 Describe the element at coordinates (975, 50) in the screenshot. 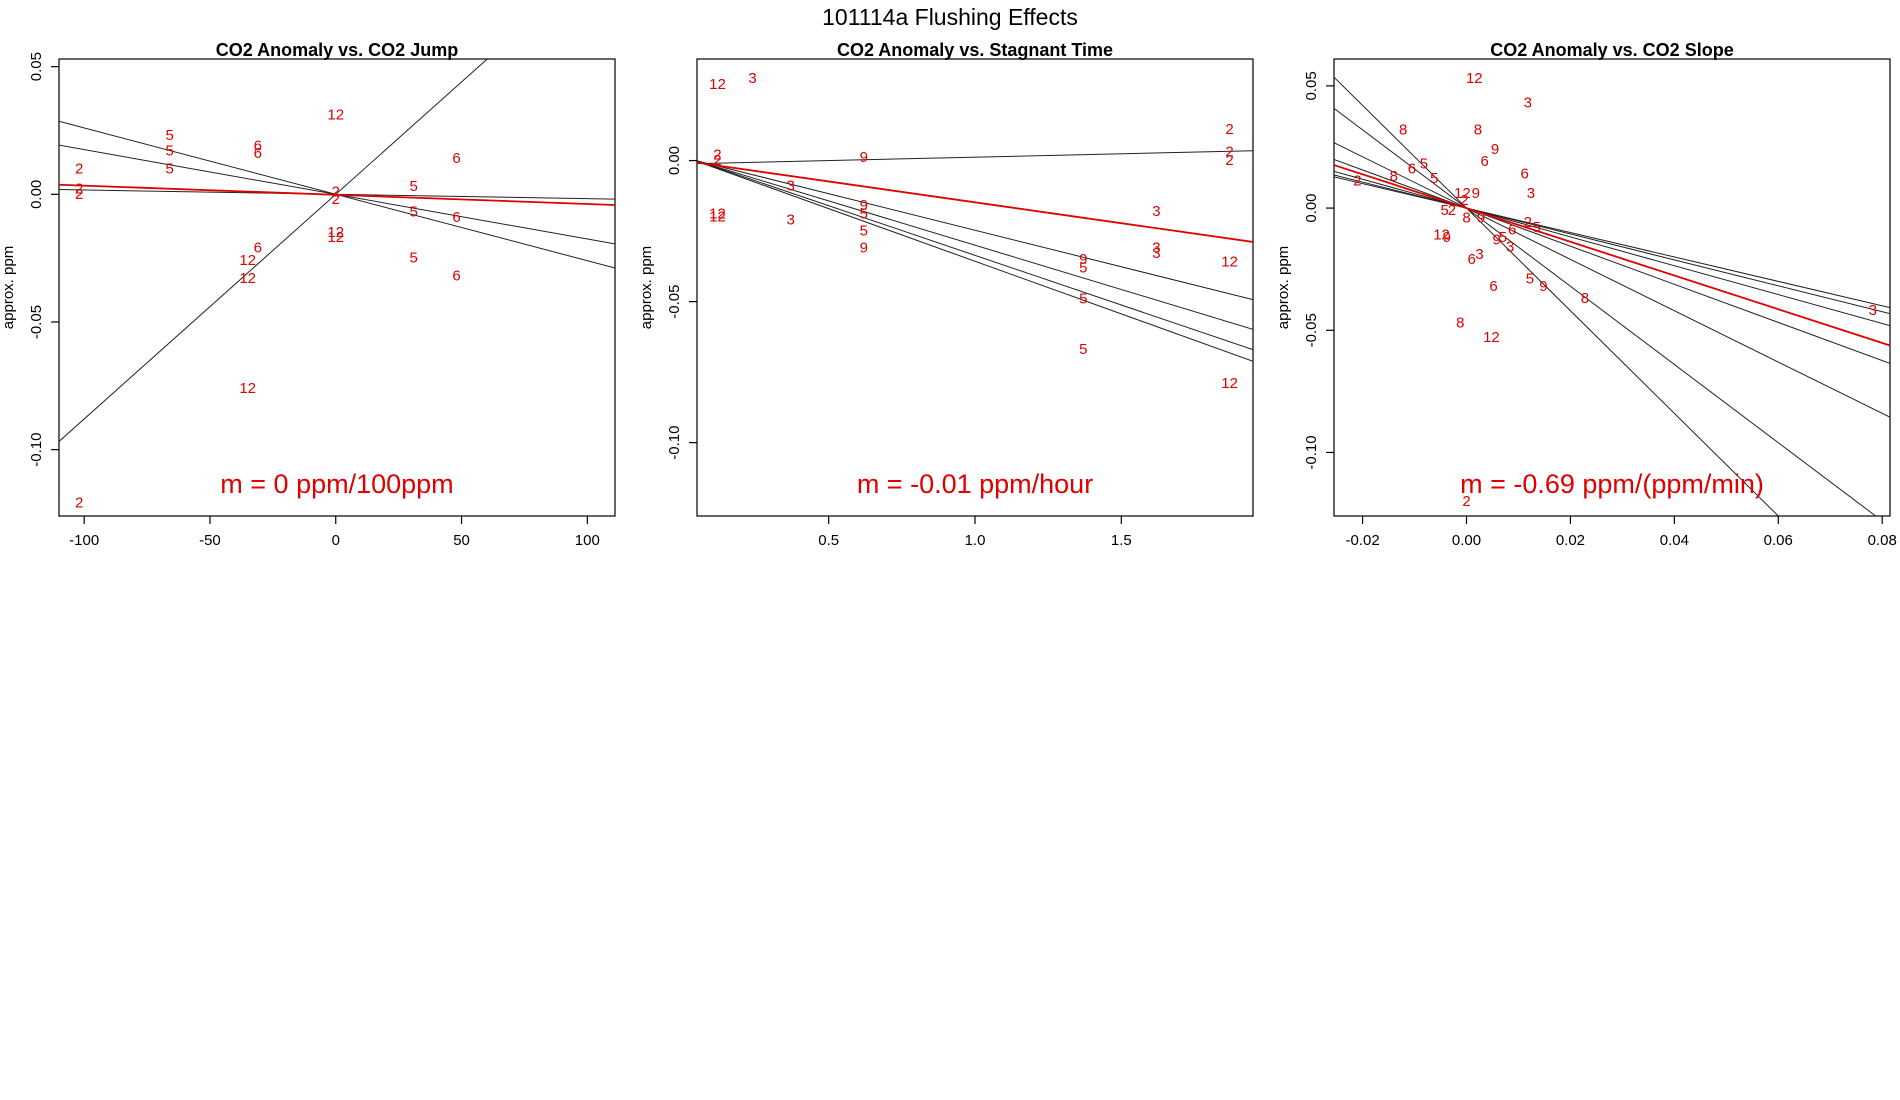

I see `panel-title: CO2 Anomaly vs. Stagnant Time` at that location.